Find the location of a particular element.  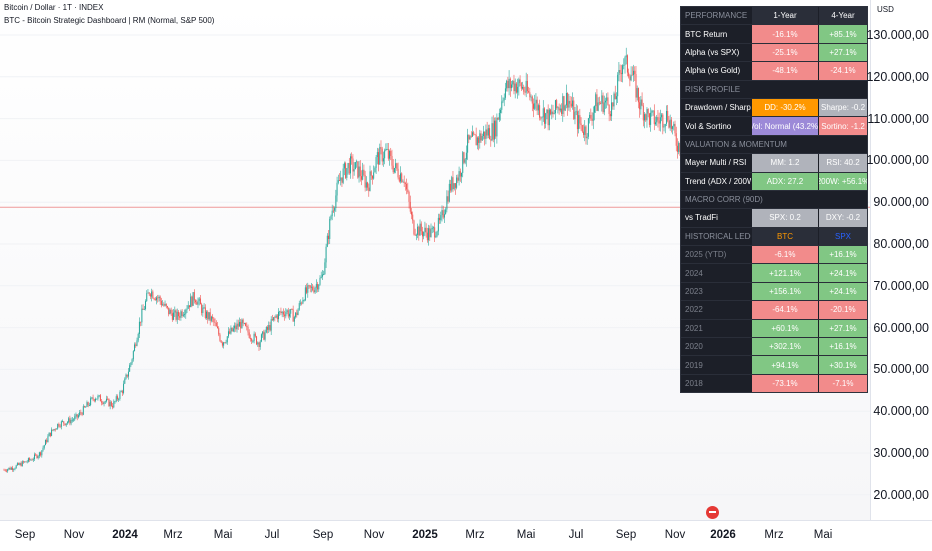

currency-label: USD is located at coordinates (885, 9).